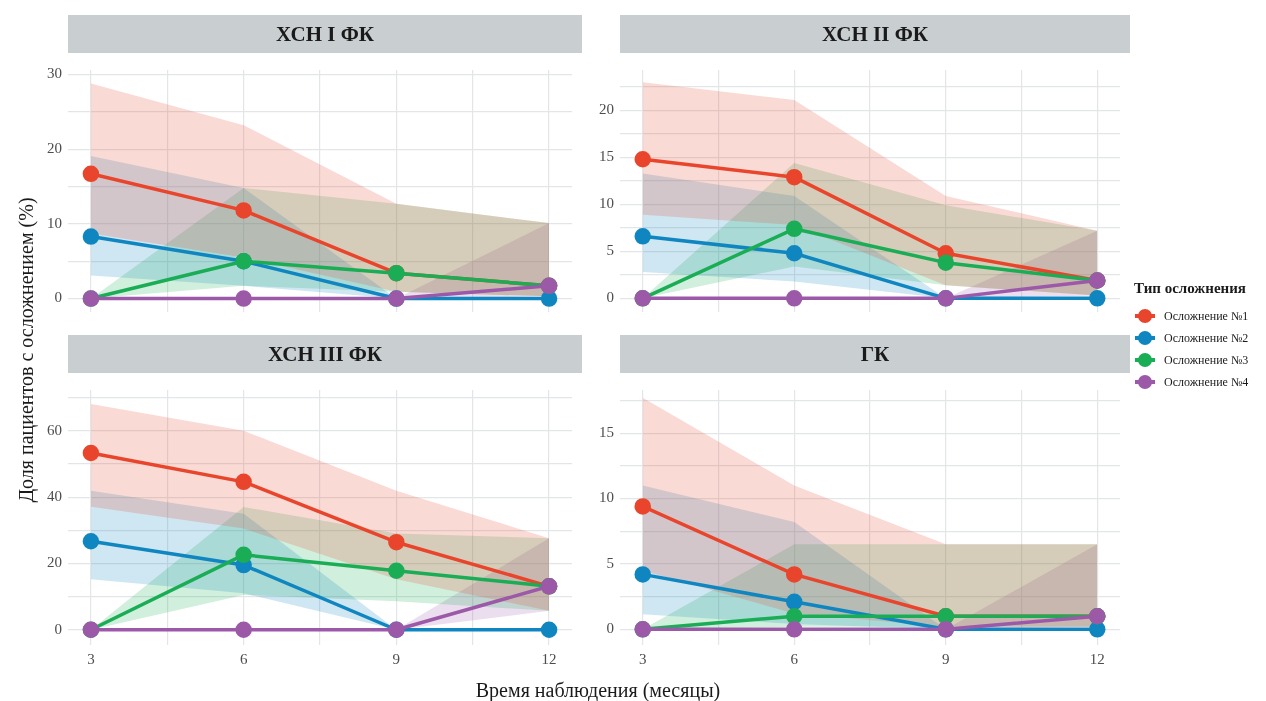 This screenshot has height=701, width=1266. What do you see at coordinates (1206, 360) in the screenshot?
I see `legend-label: Осложнение №3` at bounding box center [1206, 360].